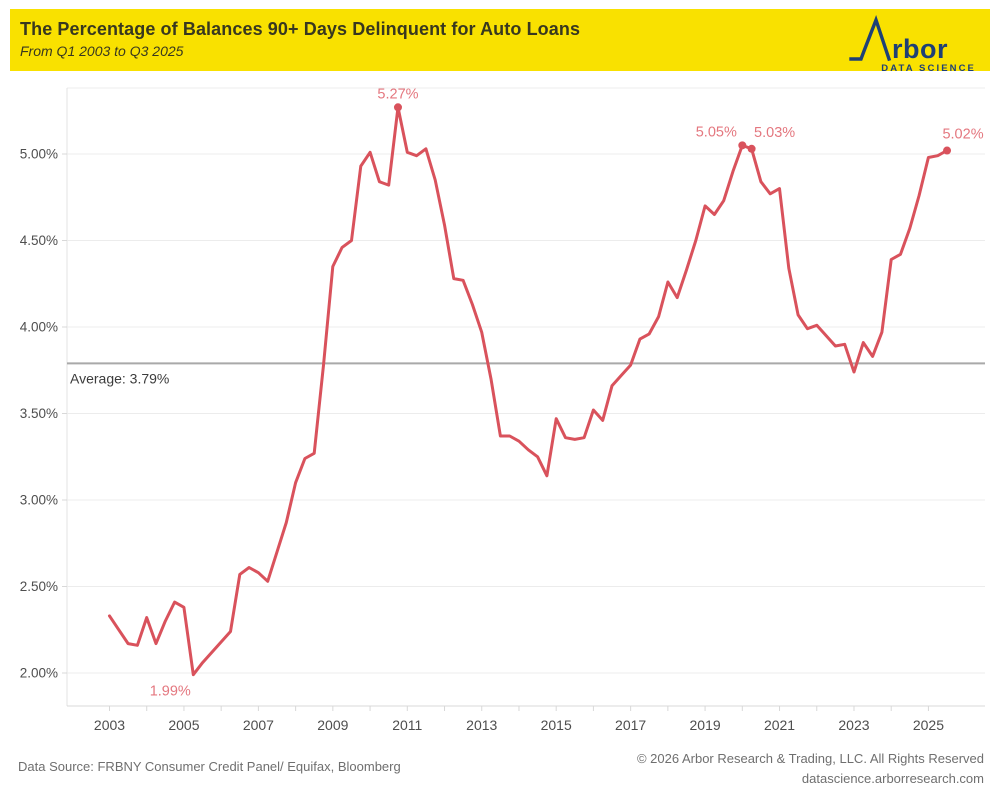 Image resolution: width=1000 pixels, height=800 pixels. I want to click on x-axis-year-label: 2025, so click(928, 725).